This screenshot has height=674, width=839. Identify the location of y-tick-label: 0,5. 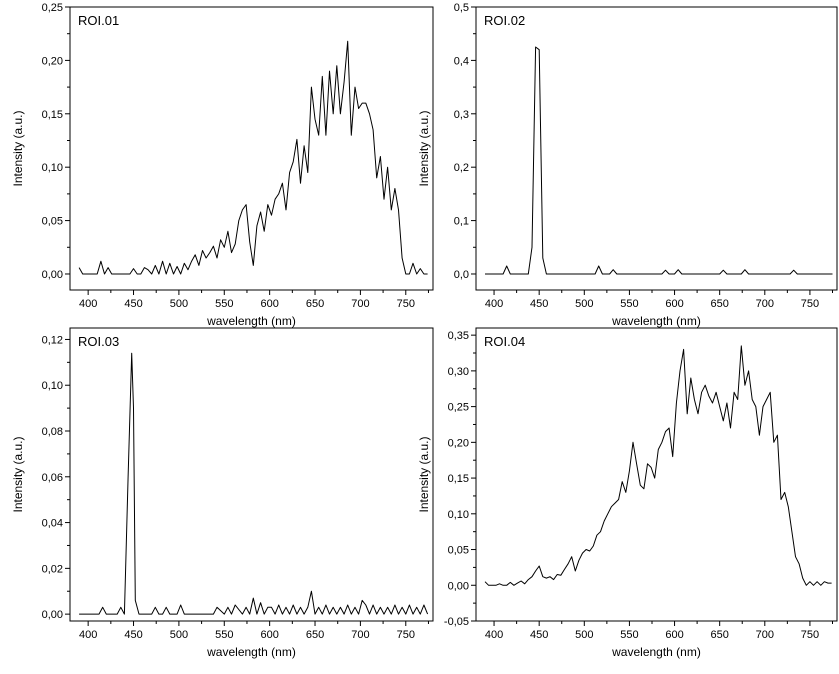
(461, 8).